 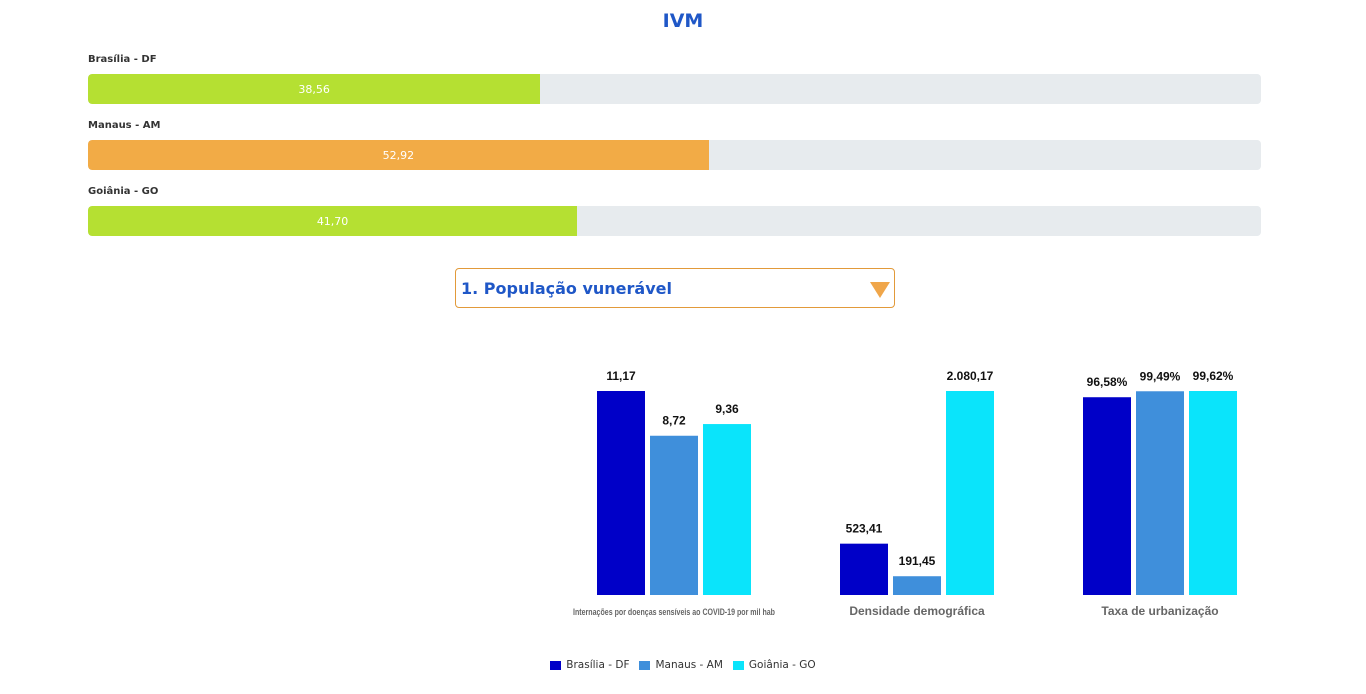 What do you see at coordinates (1159, 611) in the screenshot?
I see `category-label: Taxa de urbanização` at bounding box center [1159, 611].